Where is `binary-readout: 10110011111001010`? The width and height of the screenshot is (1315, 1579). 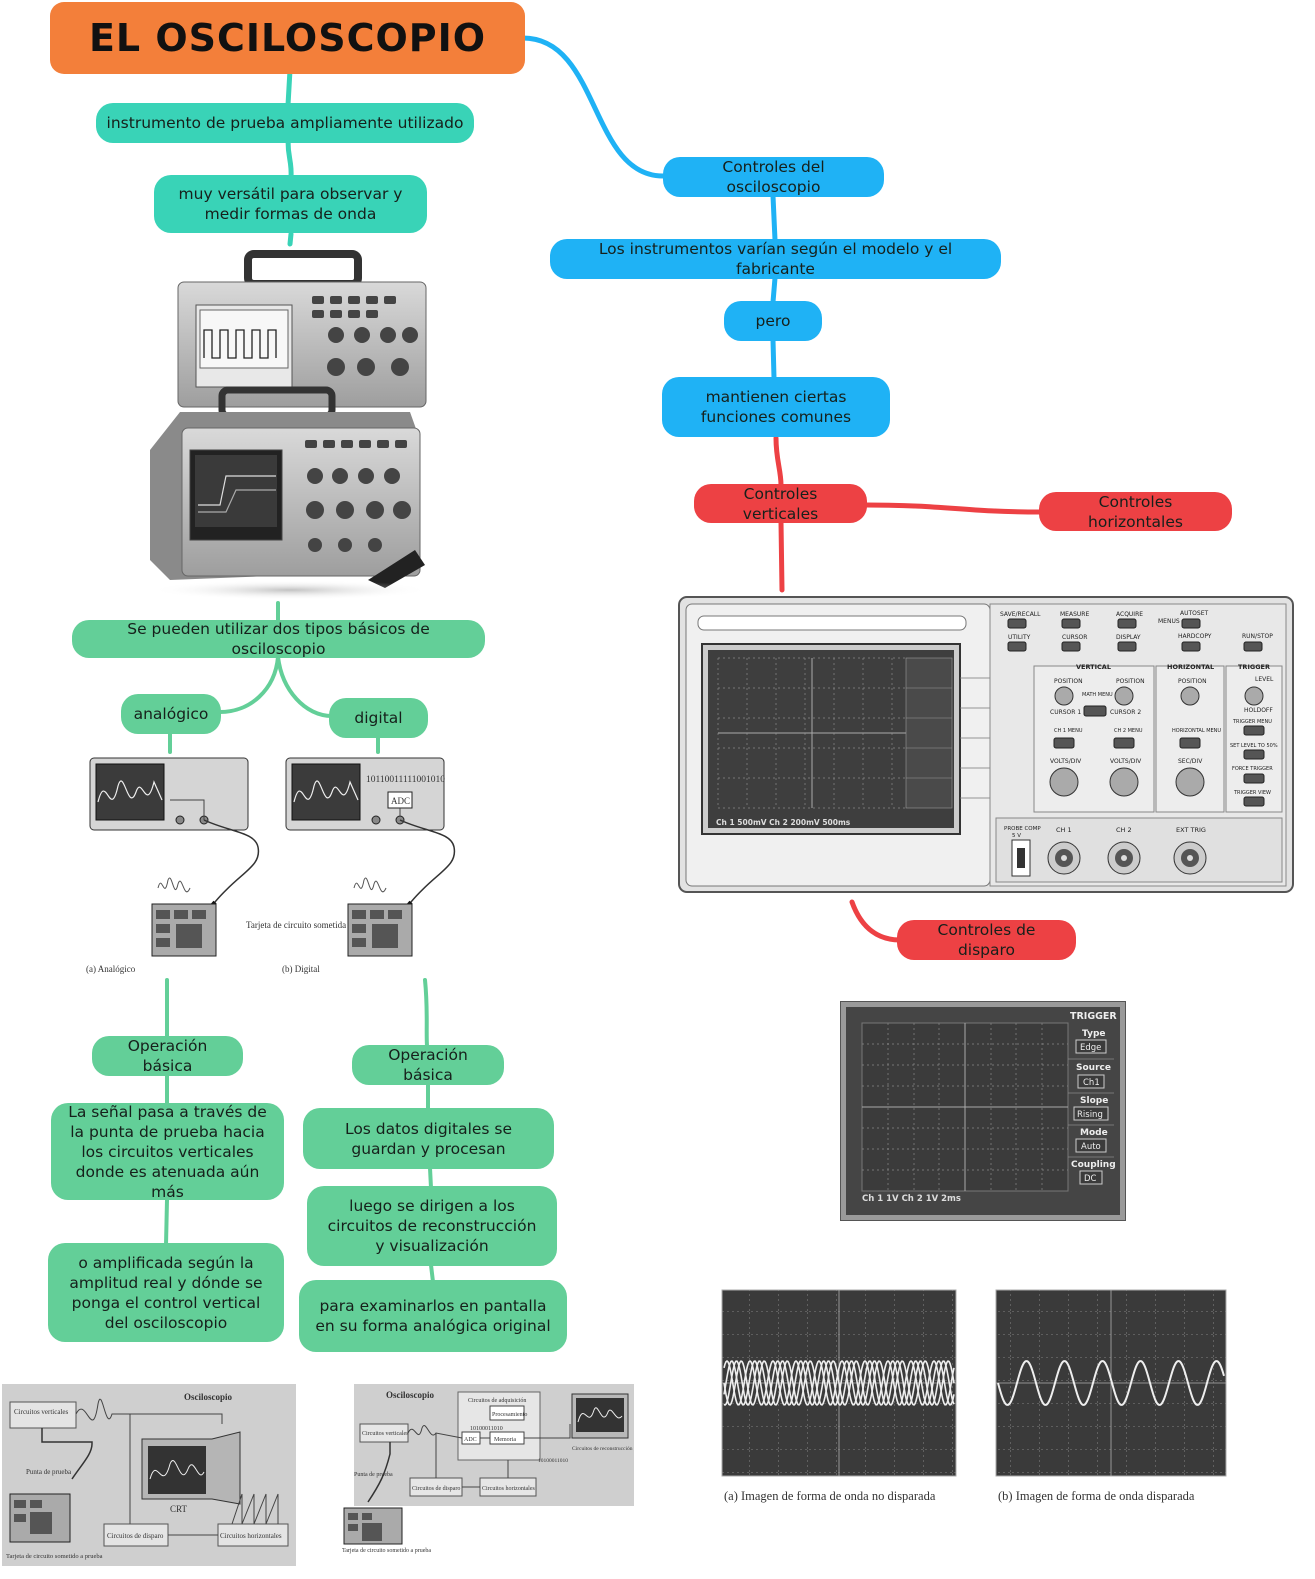 binary-readout: 10110011111001010 is located at coordinates (405, 780).